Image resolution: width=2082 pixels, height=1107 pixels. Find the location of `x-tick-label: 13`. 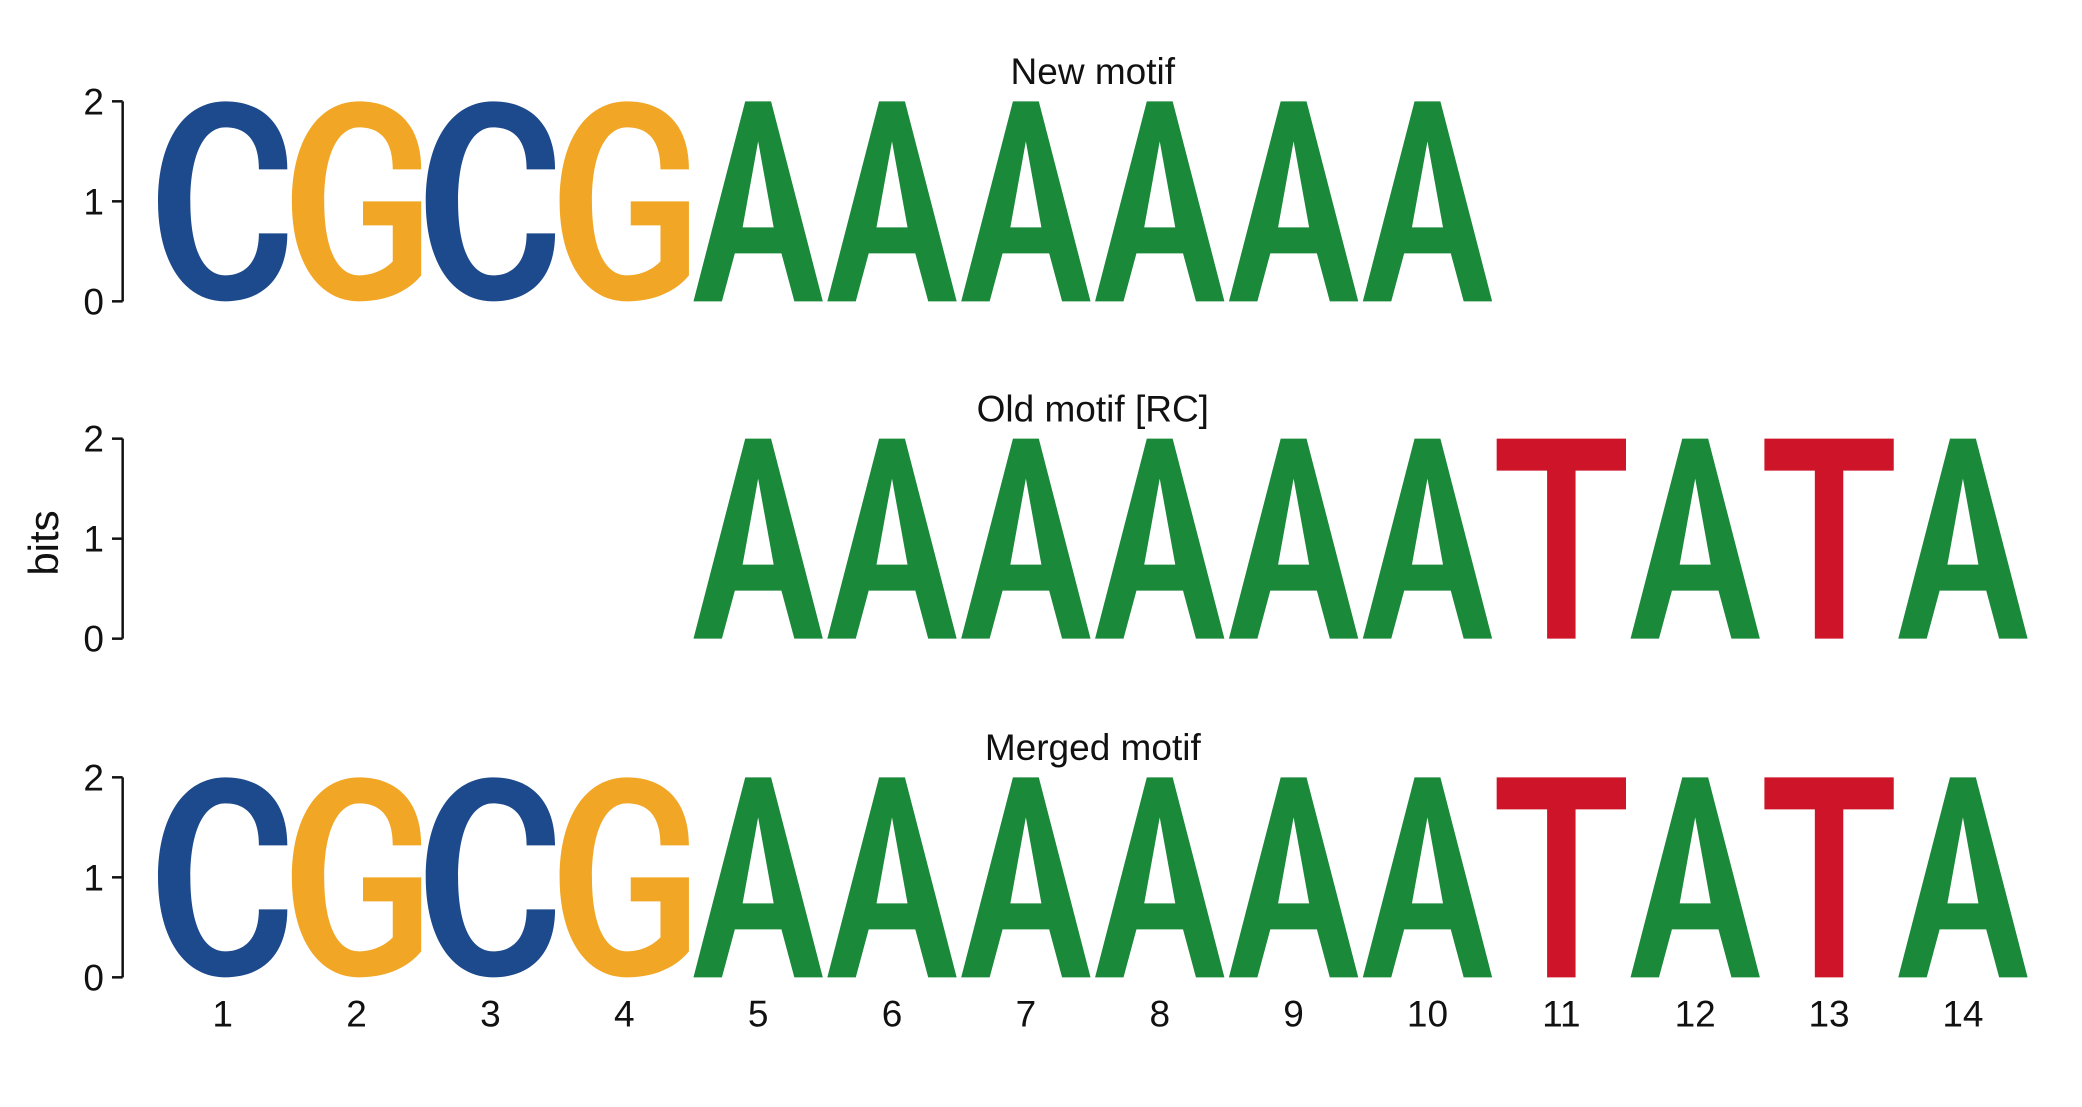

x-tick-label: 13 is located at coordinates (1828, 1014).